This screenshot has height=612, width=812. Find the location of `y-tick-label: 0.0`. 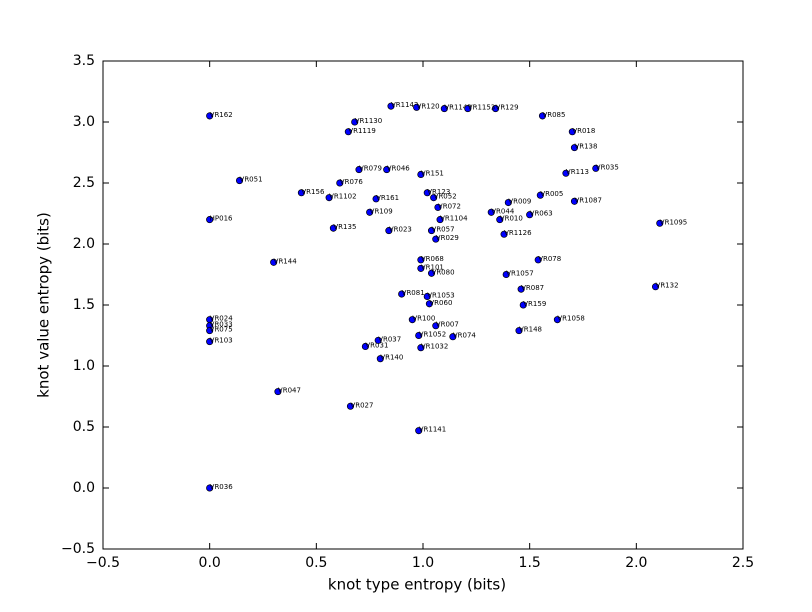

y-tick-label: 0.0 is located at coordinates (84, 488).